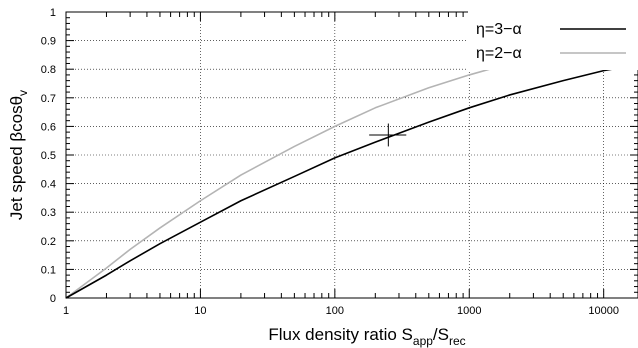  What do you see at coordinates (366, 336) in the screenshot?
I see `x-axis-label: Flux density ratio Sapp/Srec` at bounding box center [366, 336].